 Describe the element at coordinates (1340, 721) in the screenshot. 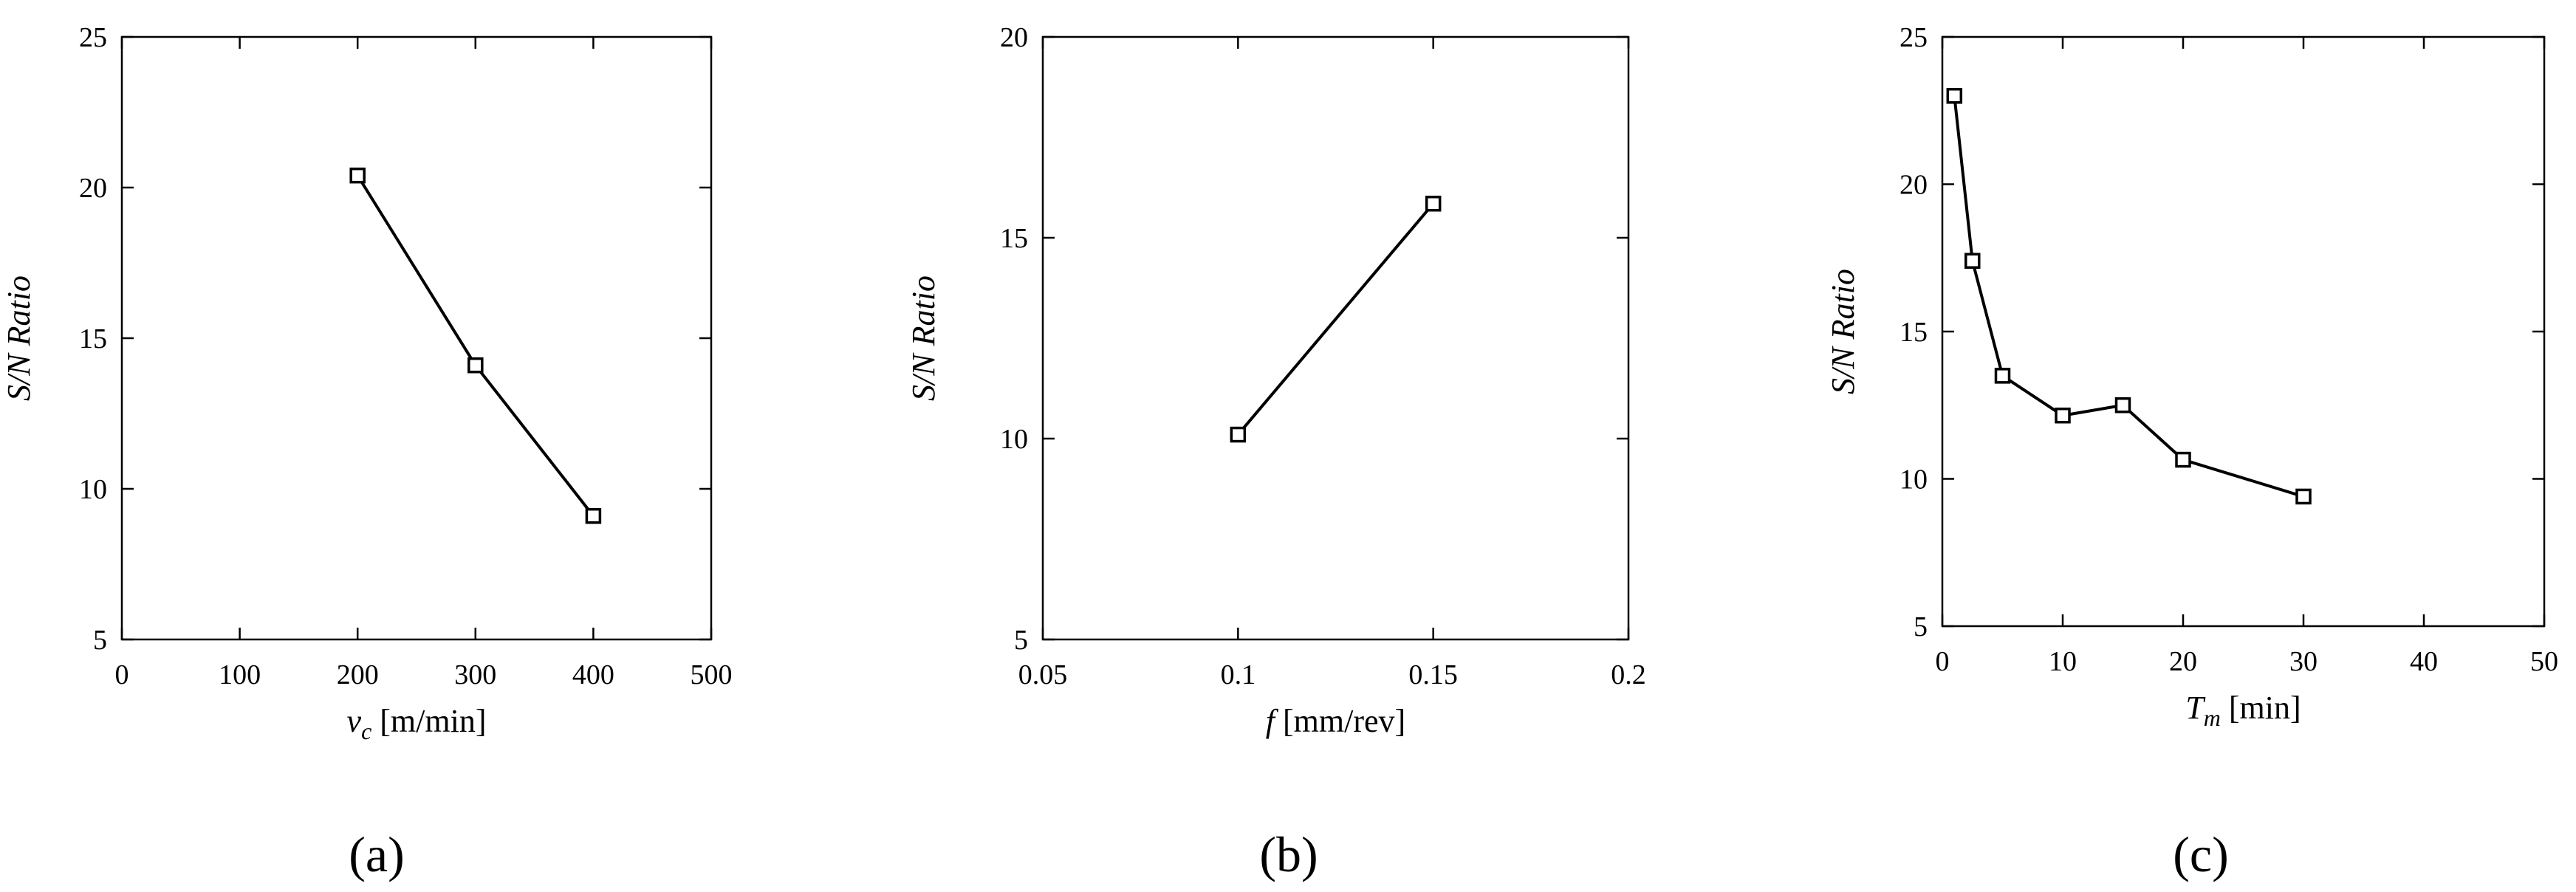

I see `x-axis-label-unit: [mm/rev]` at that location.